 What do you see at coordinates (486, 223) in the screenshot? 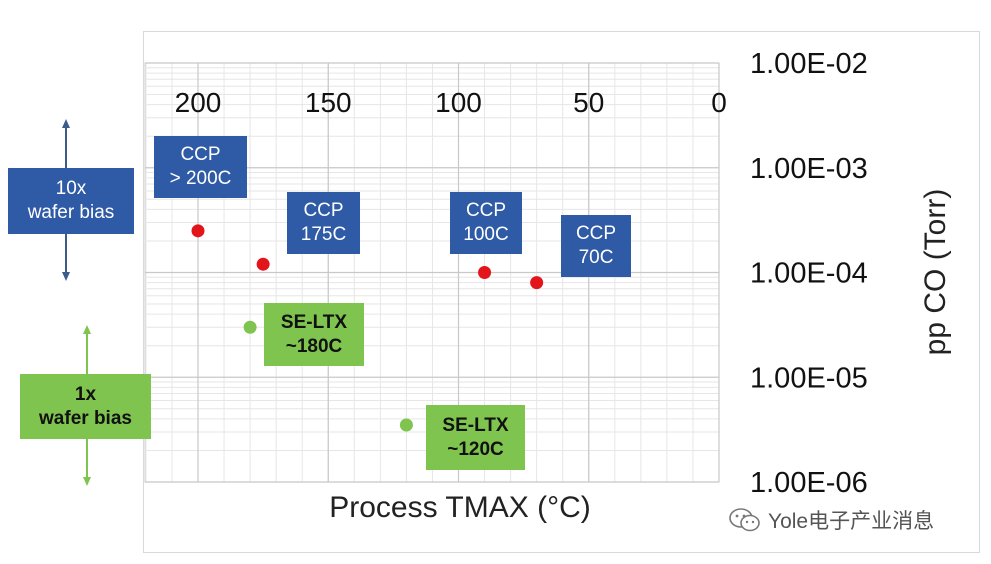
I see `annotation-ccp-100c: CCP 100C` at bounding box center [486, 223].